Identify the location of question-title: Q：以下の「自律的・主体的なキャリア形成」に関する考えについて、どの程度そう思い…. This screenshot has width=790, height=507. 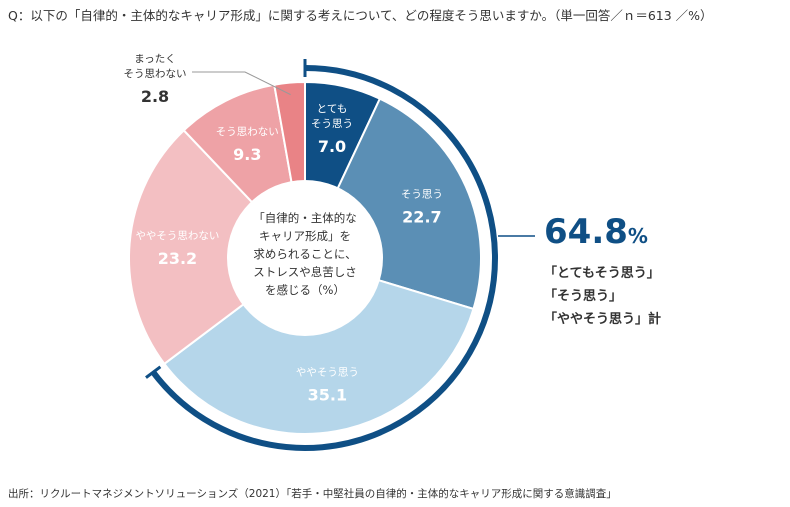
(360, 15).